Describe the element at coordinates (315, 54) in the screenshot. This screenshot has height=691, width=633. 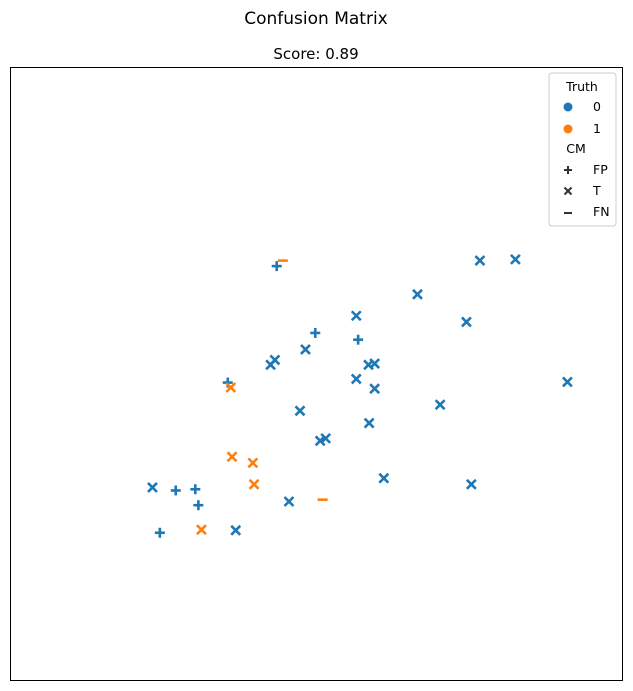
I see `chart-title: Score: 0.89` at that location.